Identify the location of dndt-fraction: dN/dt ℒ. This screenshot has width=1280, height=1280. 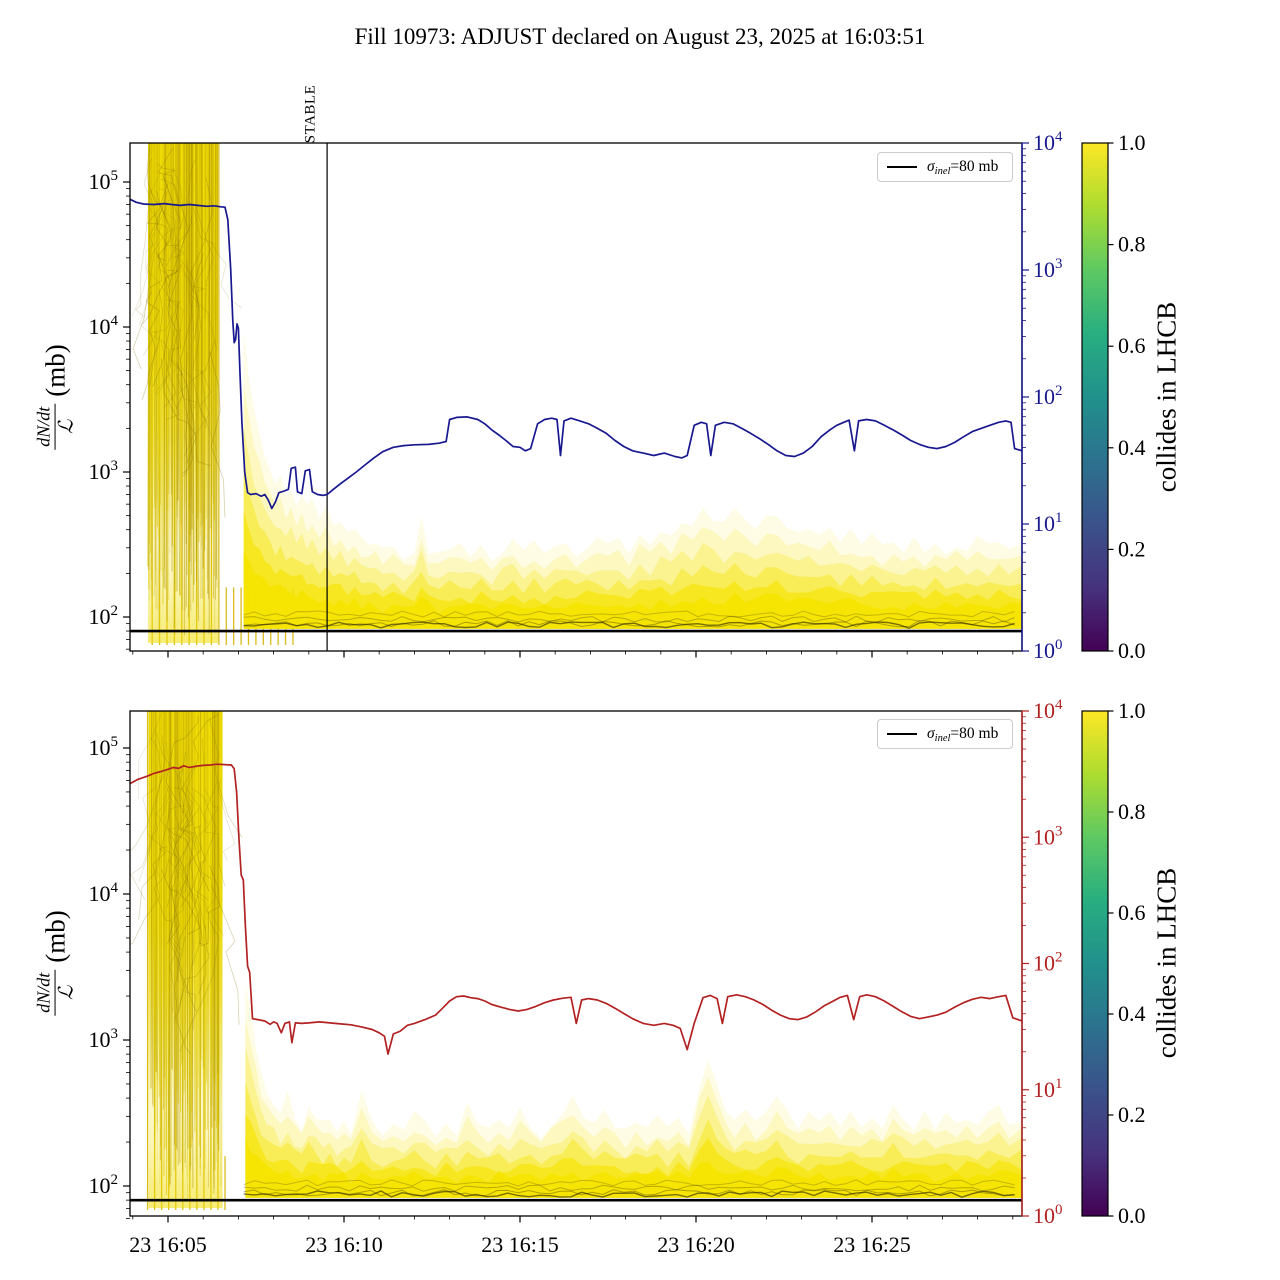
(56, 426).